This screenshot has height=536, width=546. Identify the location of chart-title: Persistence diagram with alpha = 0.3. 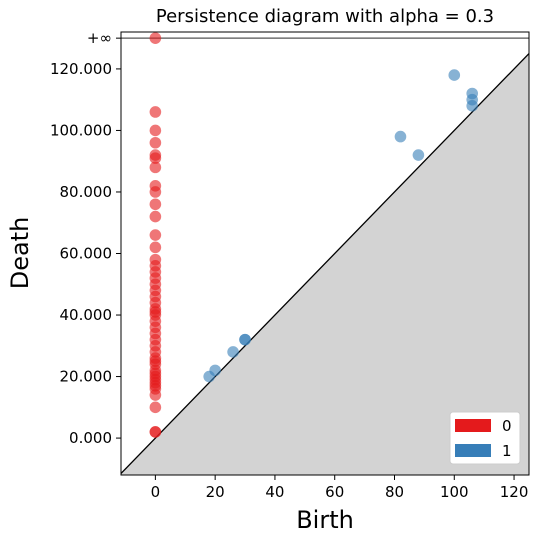
(325, 16).